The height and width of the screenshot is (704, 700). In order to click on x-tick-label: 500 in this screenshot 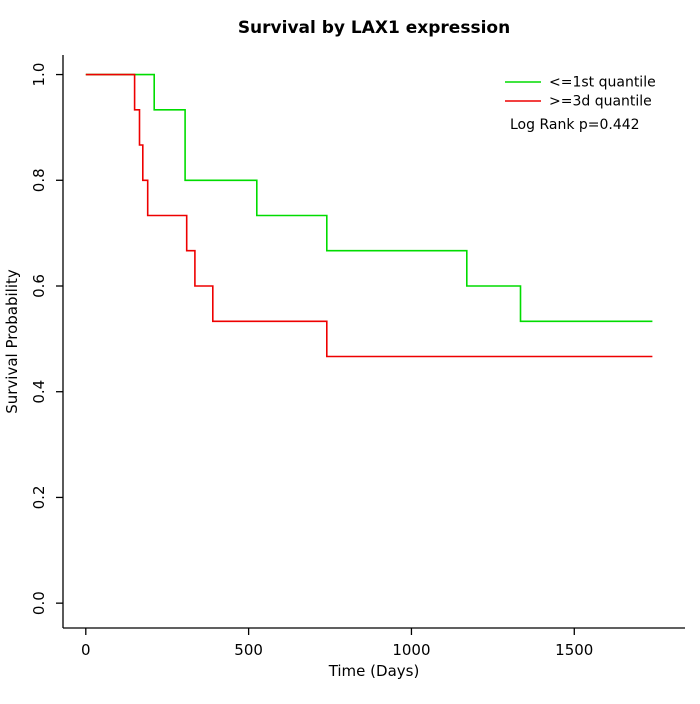, I will do `click(248, 650)`.